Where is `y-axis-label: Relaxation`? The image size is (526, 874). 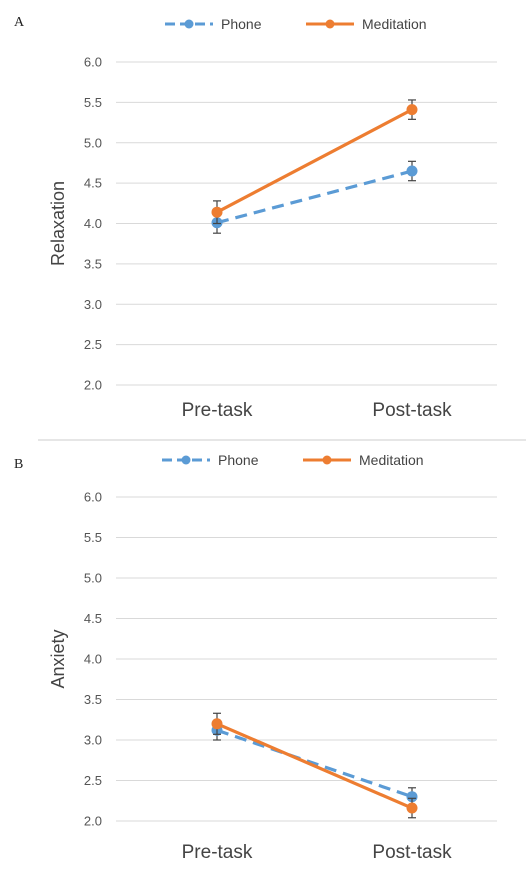 y-axis-label: Relaxation is located at coordinates (58, 223).